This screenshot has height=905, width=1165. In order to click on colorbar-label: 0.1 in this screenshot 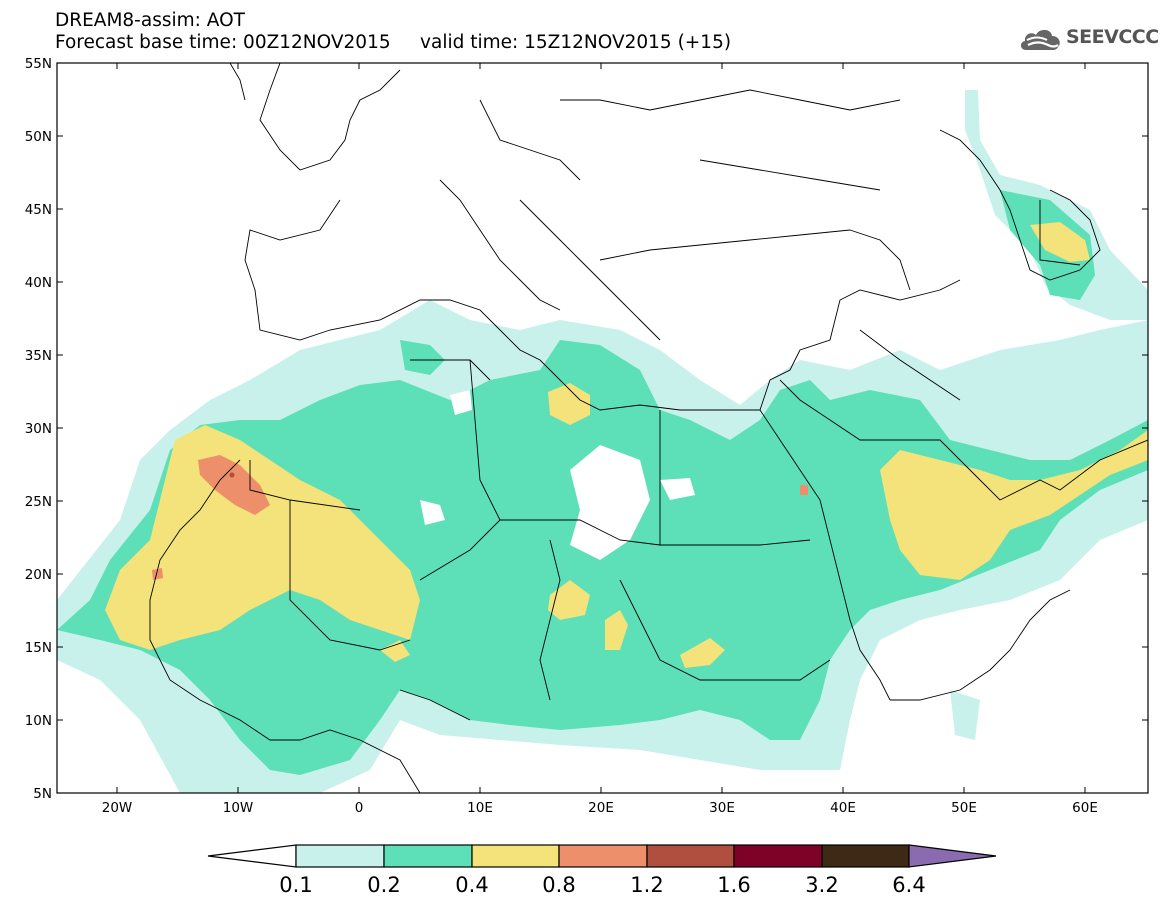, I will do `click(295, 885)`.